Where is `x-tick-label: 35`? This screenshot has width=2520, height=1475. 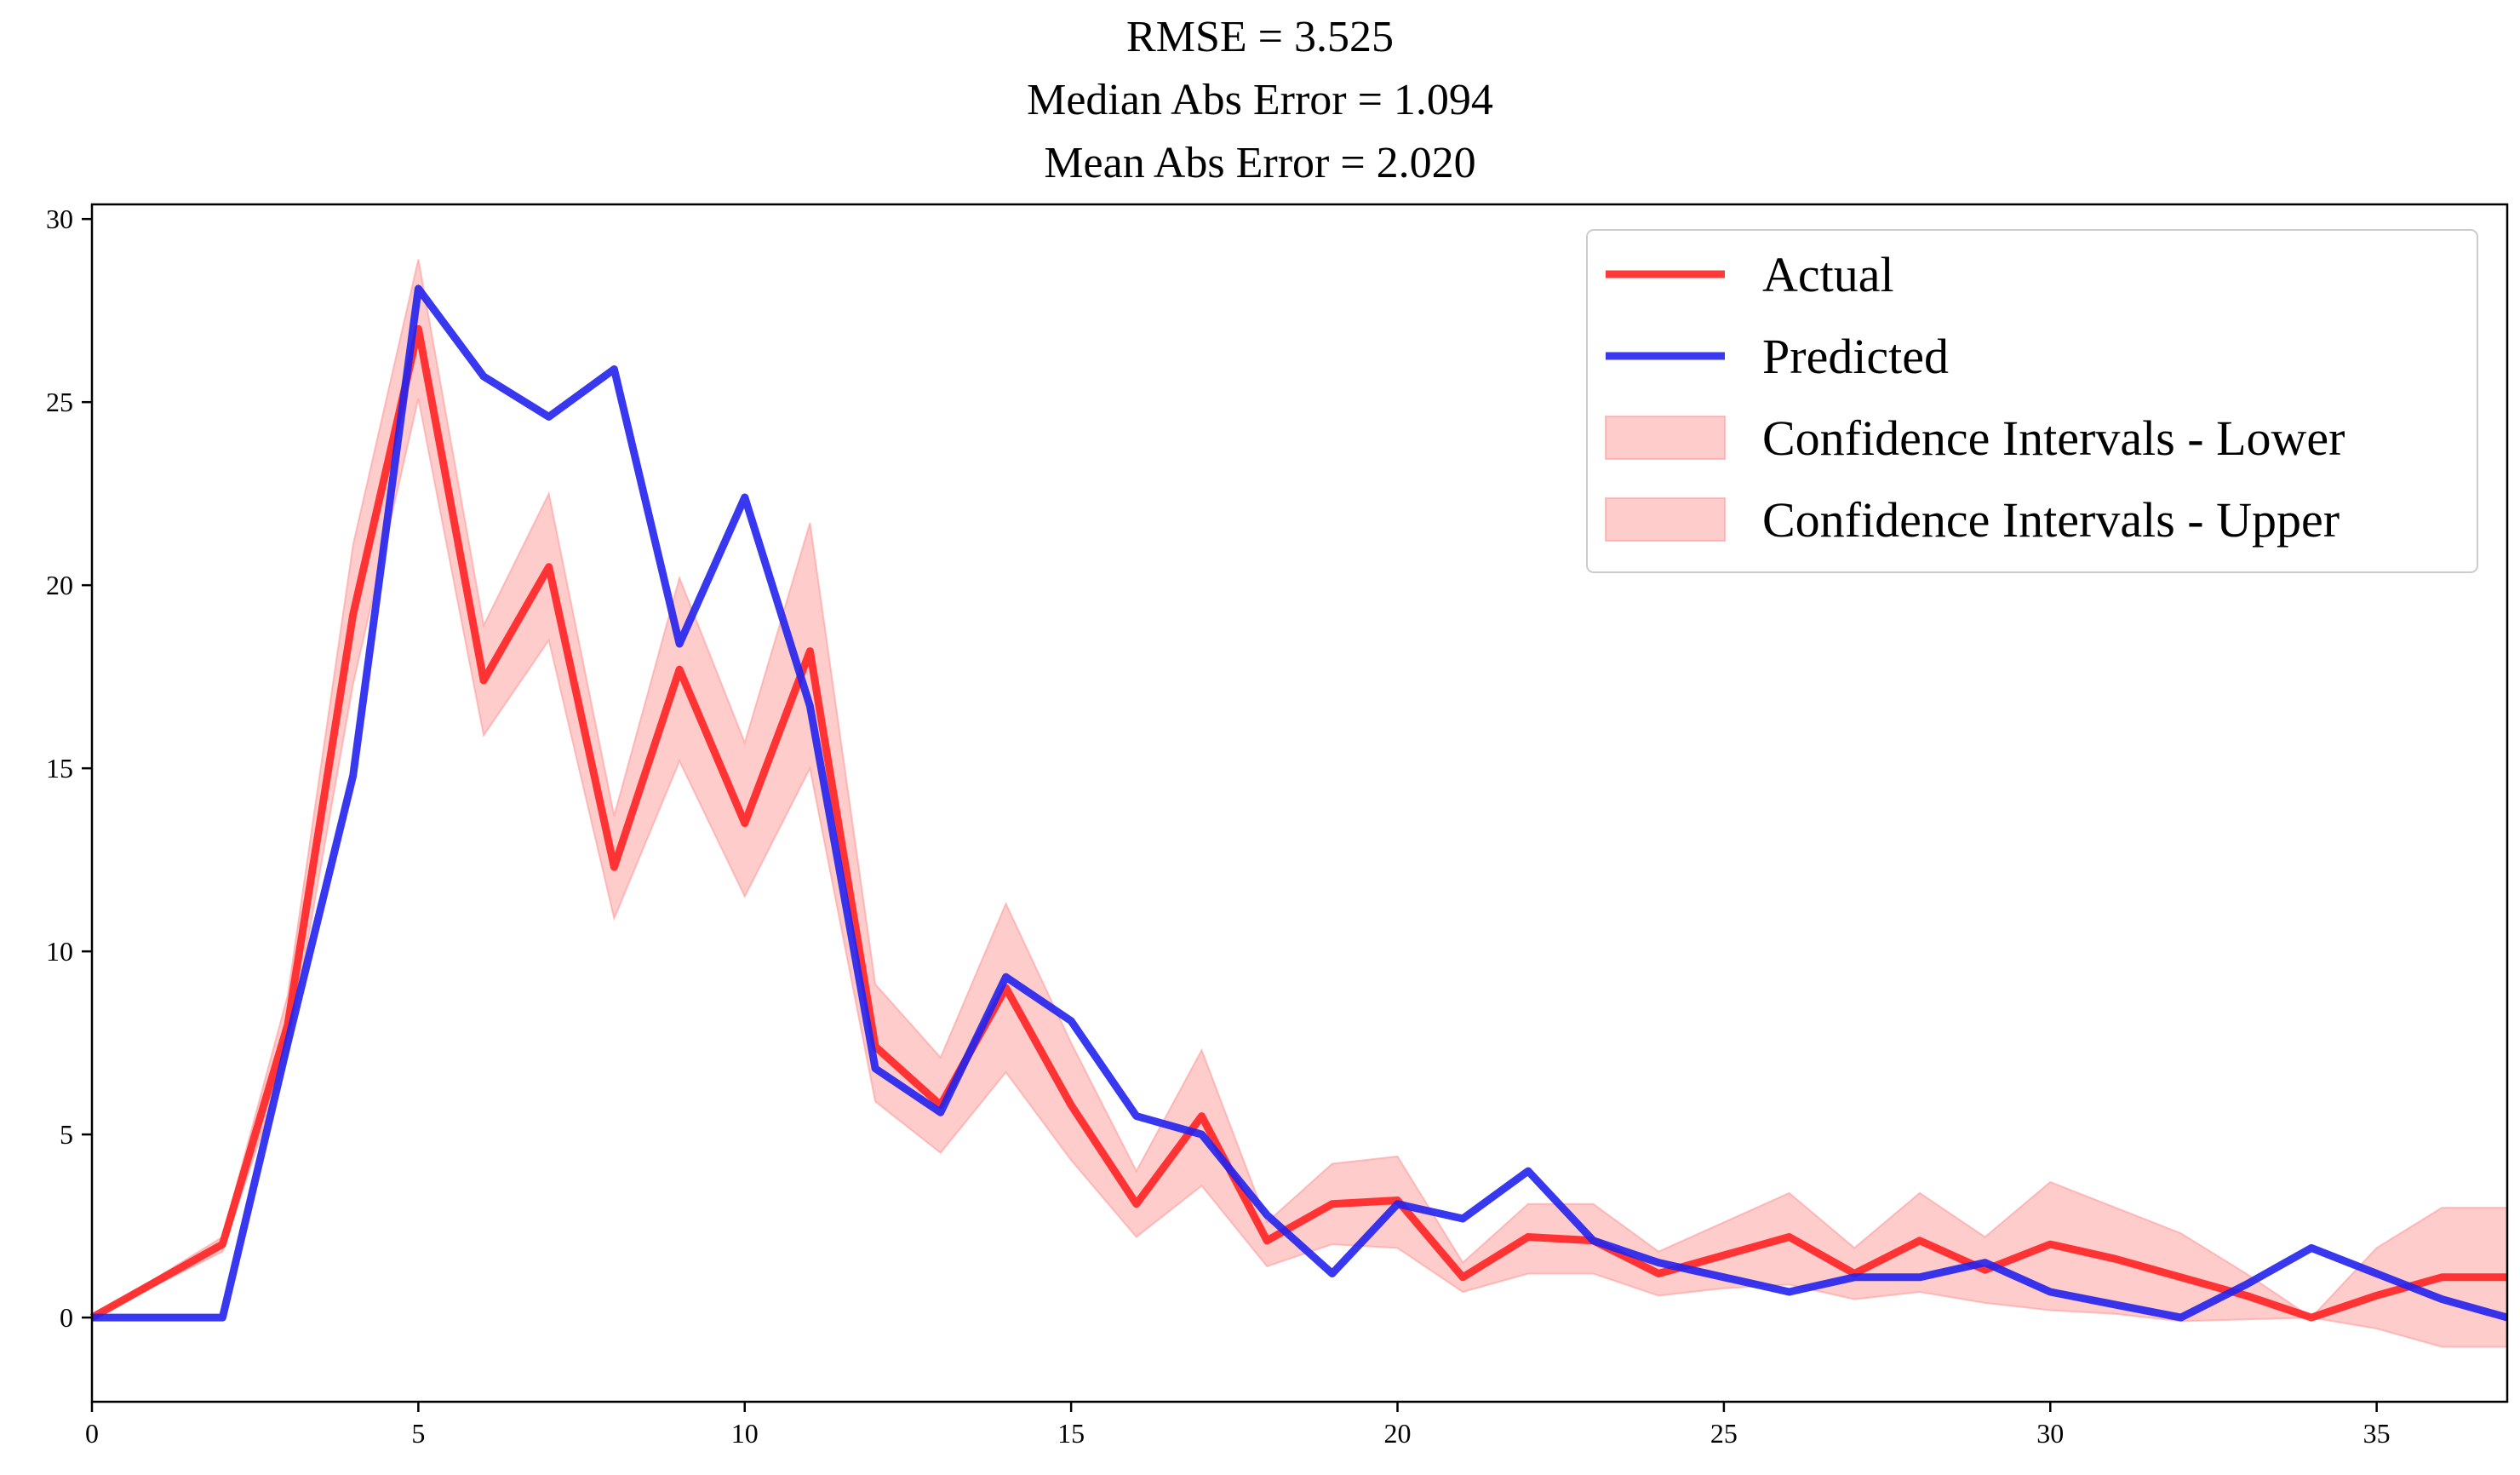 x-tick-label: 35 is located at coordinates (2377, 1433).